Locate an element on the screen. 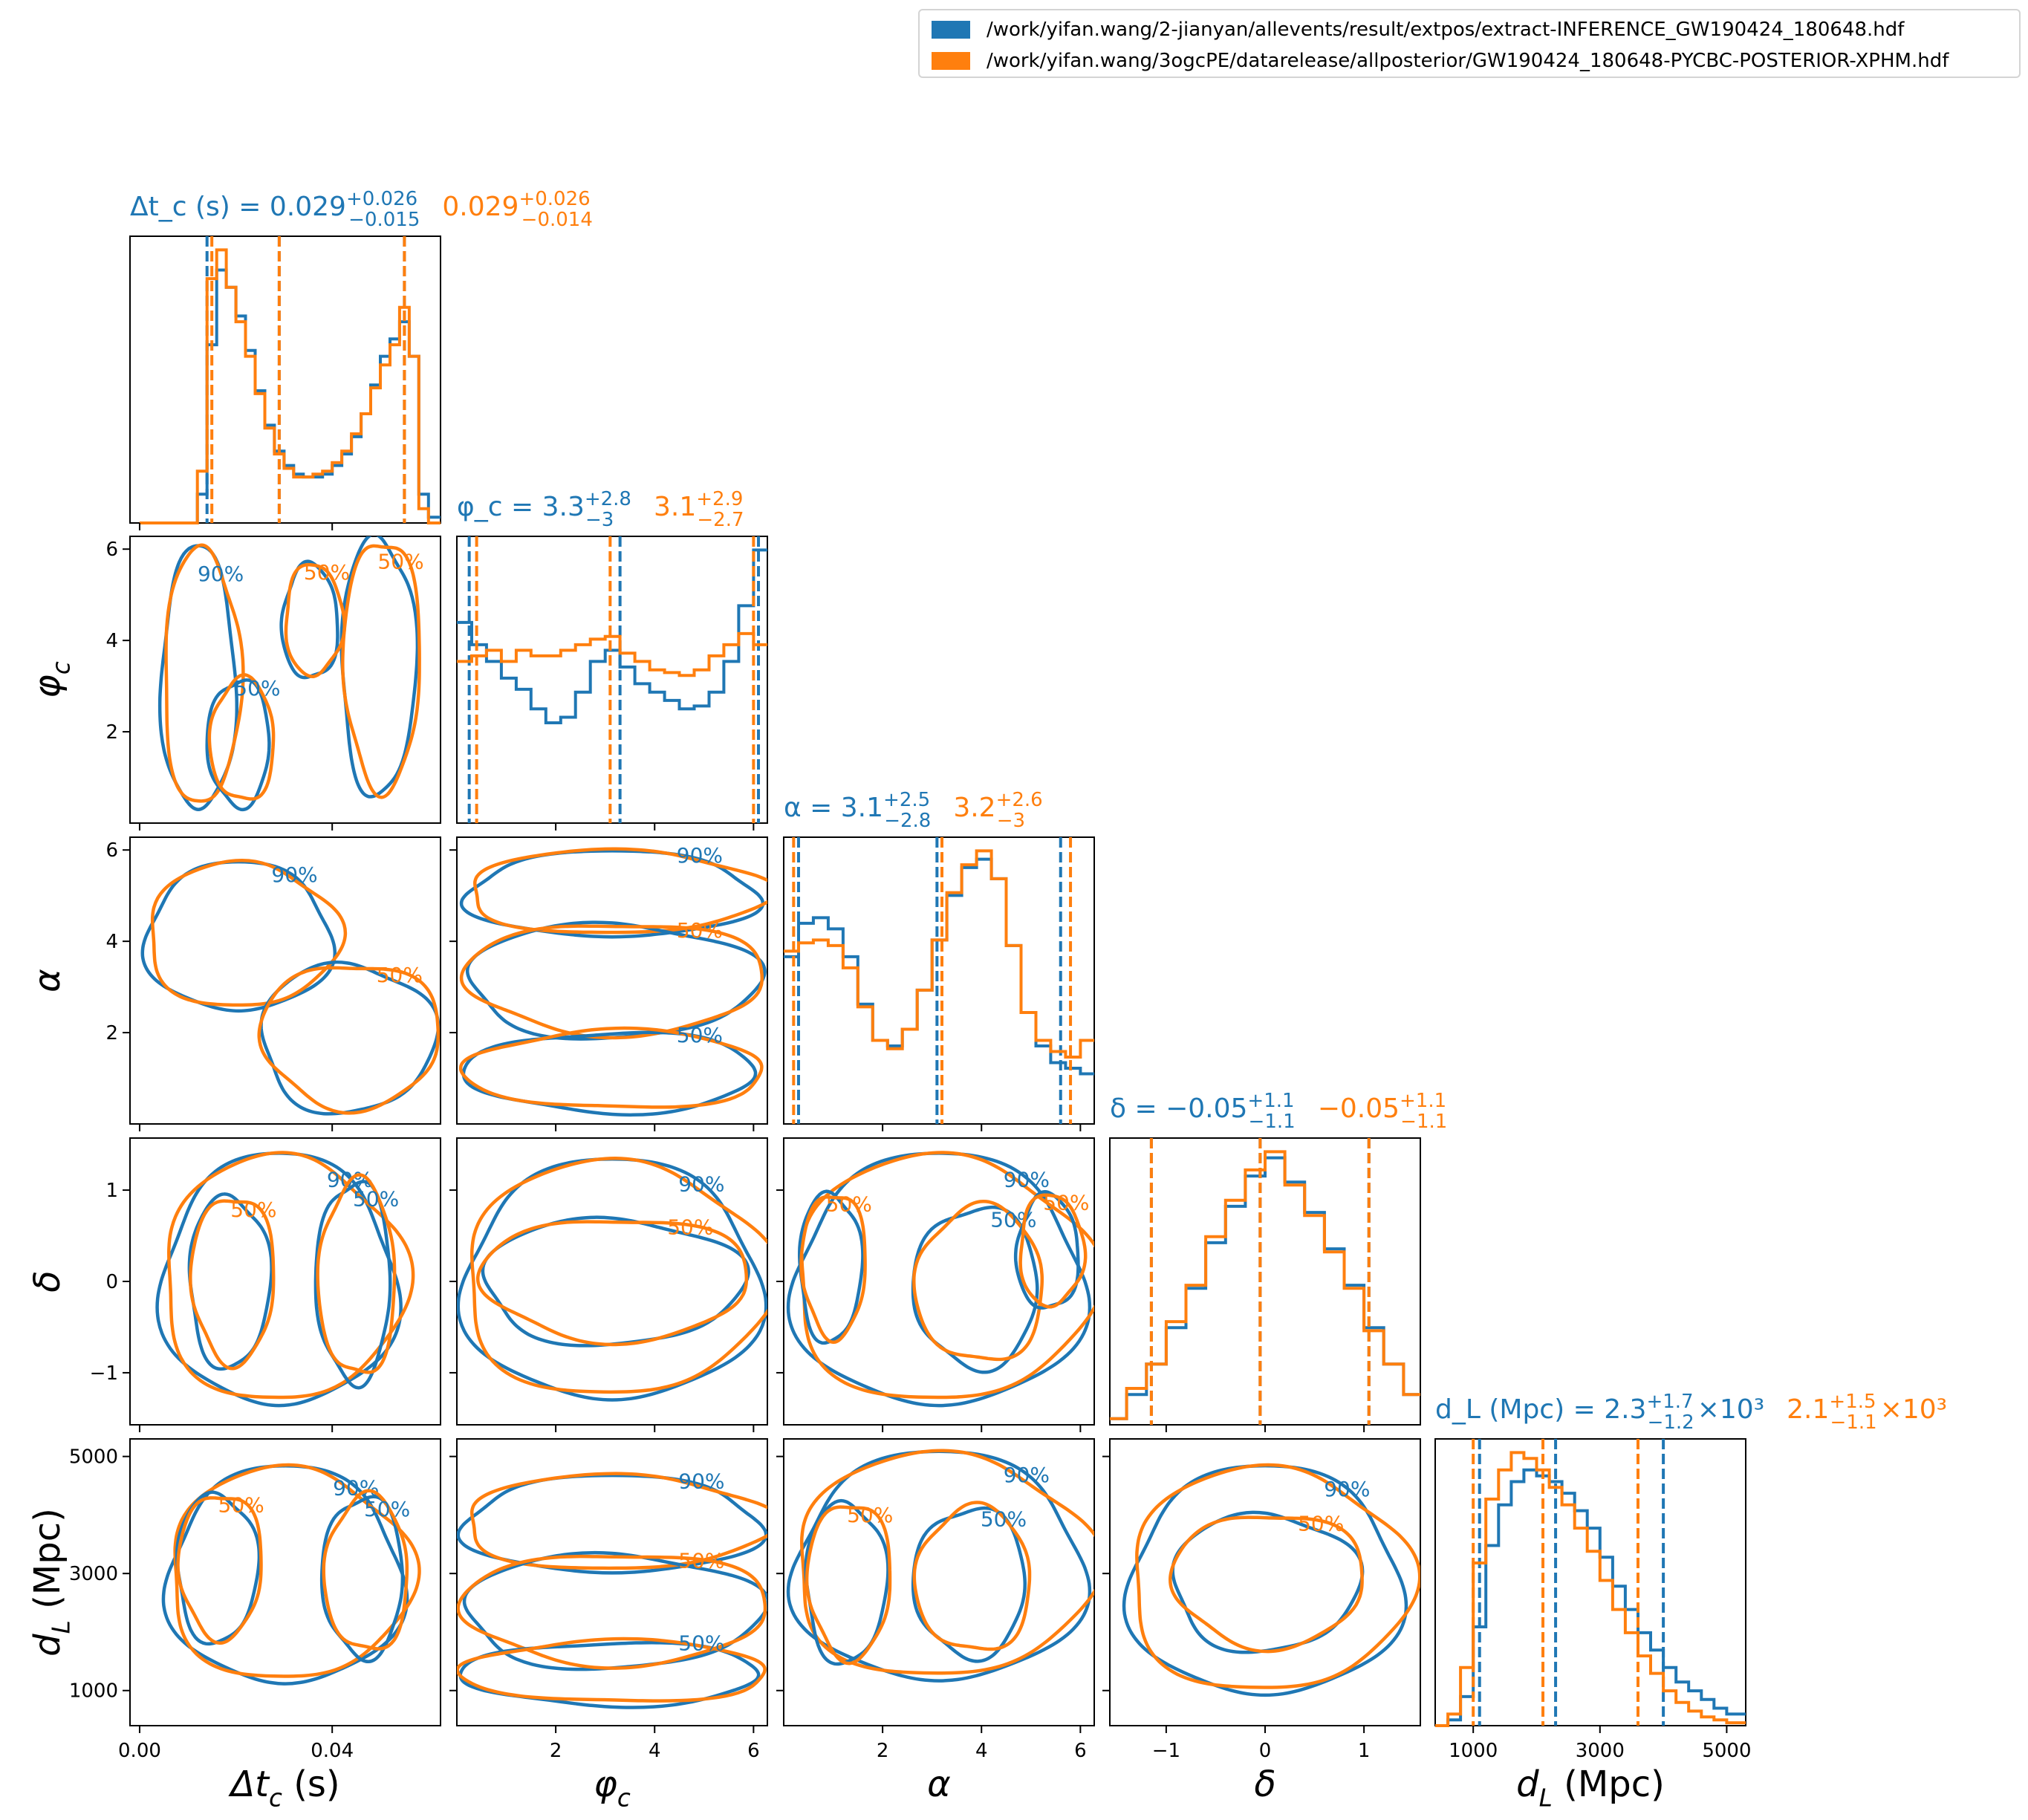  x-tick-label-phic-0: 2 is located at coordinates (556, 1751).